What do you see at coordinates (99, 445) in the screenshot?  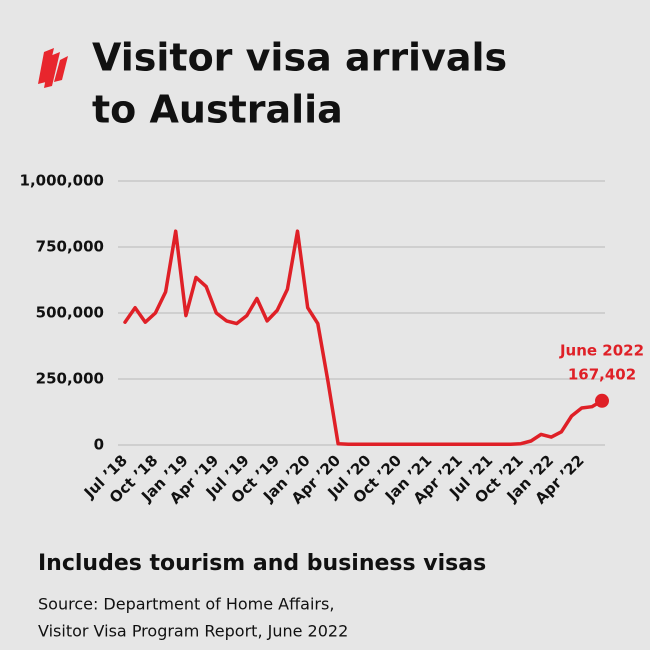 I see `y-tick-label: 0` at bounding box center [99, 445].